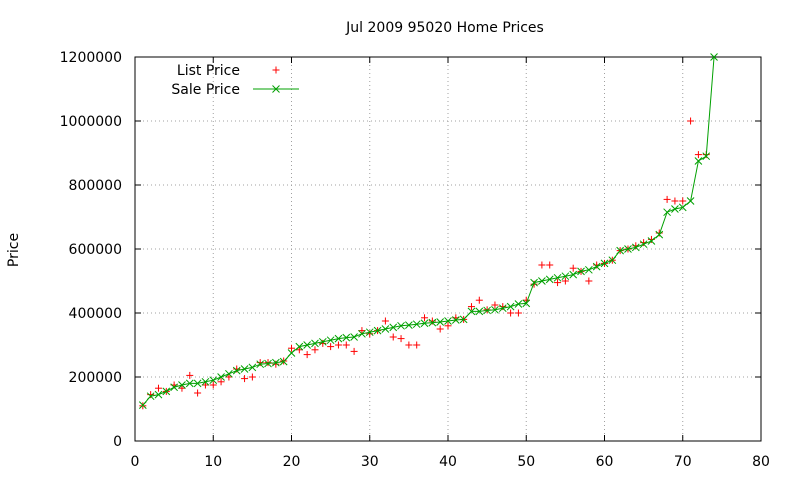 The height and width of the screenshot is (480, 800). Describe the element at coordinates (135, 462) in the screenshot. I see `x-tick-label: 0` at that location.